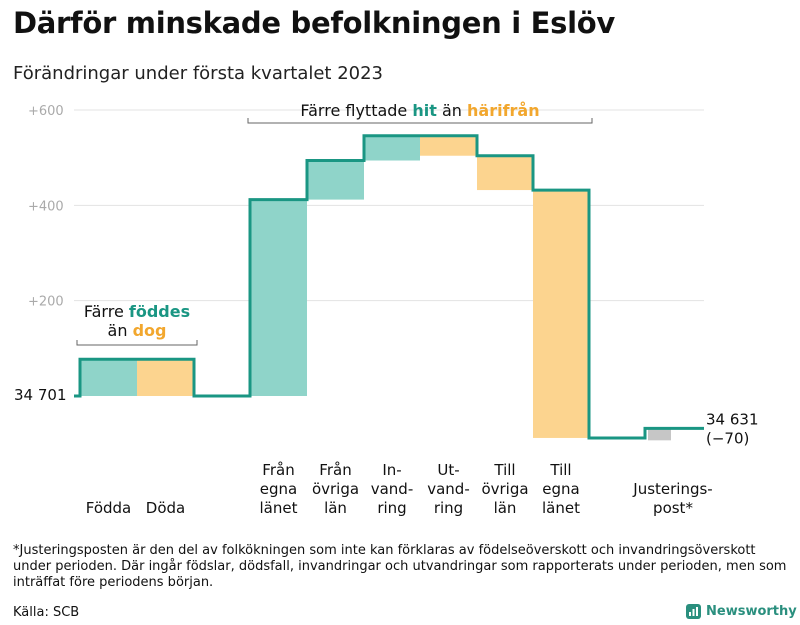 This screenshot has width=800, height=625. What do you see at coordinates (150, 330) in the screenshot?
I see `annotation-segment: dog` at bounding box center [150, 330].